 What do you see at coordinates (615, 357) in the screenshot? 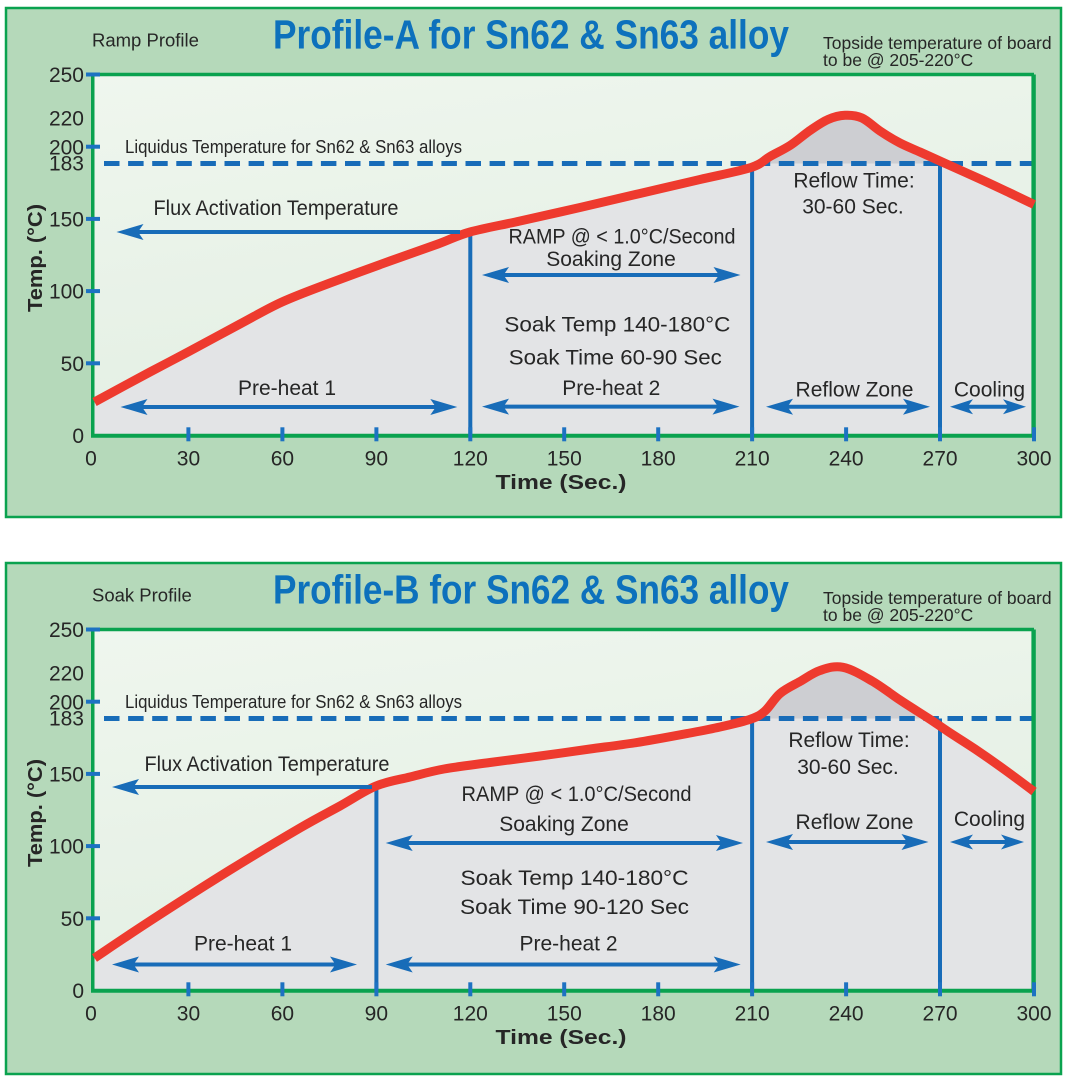
I see `svg-text: Soak Time 60-90 Sec` at bounding box center [615, 357].